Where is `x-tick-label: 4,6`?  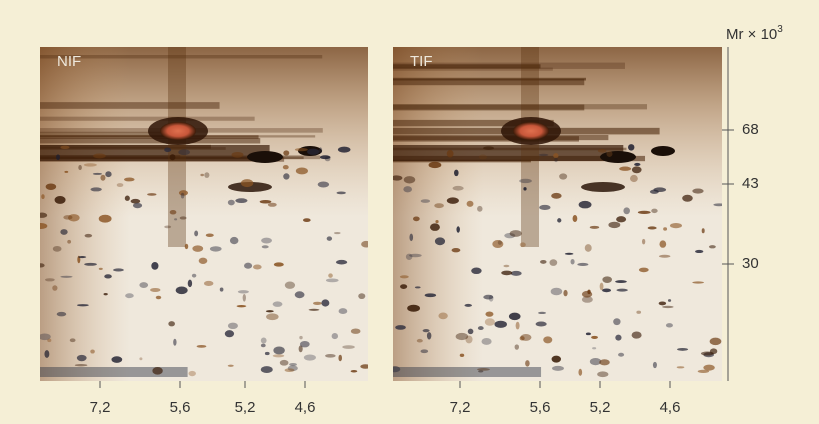
x-tick-label: 4,6 is located at coordinates (670, 407).